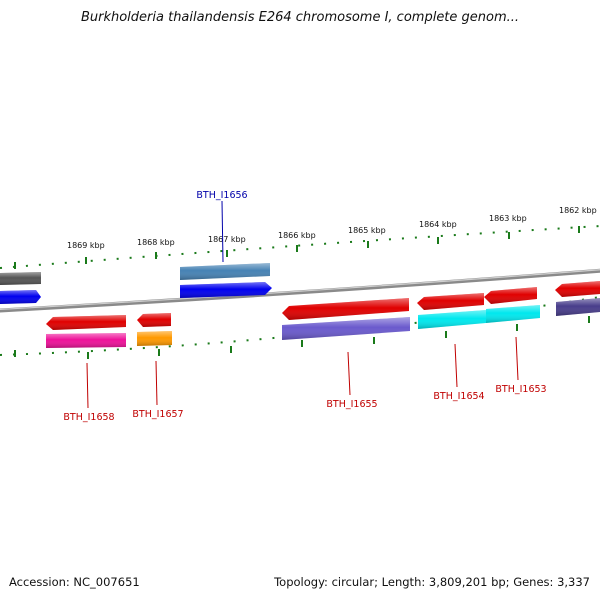 This screenshot has height=600, width=600. What do you see at coordinates (87, 385) in the screenshot?
I see `label-line-bth-i1658` at bounding box center [87, 385].